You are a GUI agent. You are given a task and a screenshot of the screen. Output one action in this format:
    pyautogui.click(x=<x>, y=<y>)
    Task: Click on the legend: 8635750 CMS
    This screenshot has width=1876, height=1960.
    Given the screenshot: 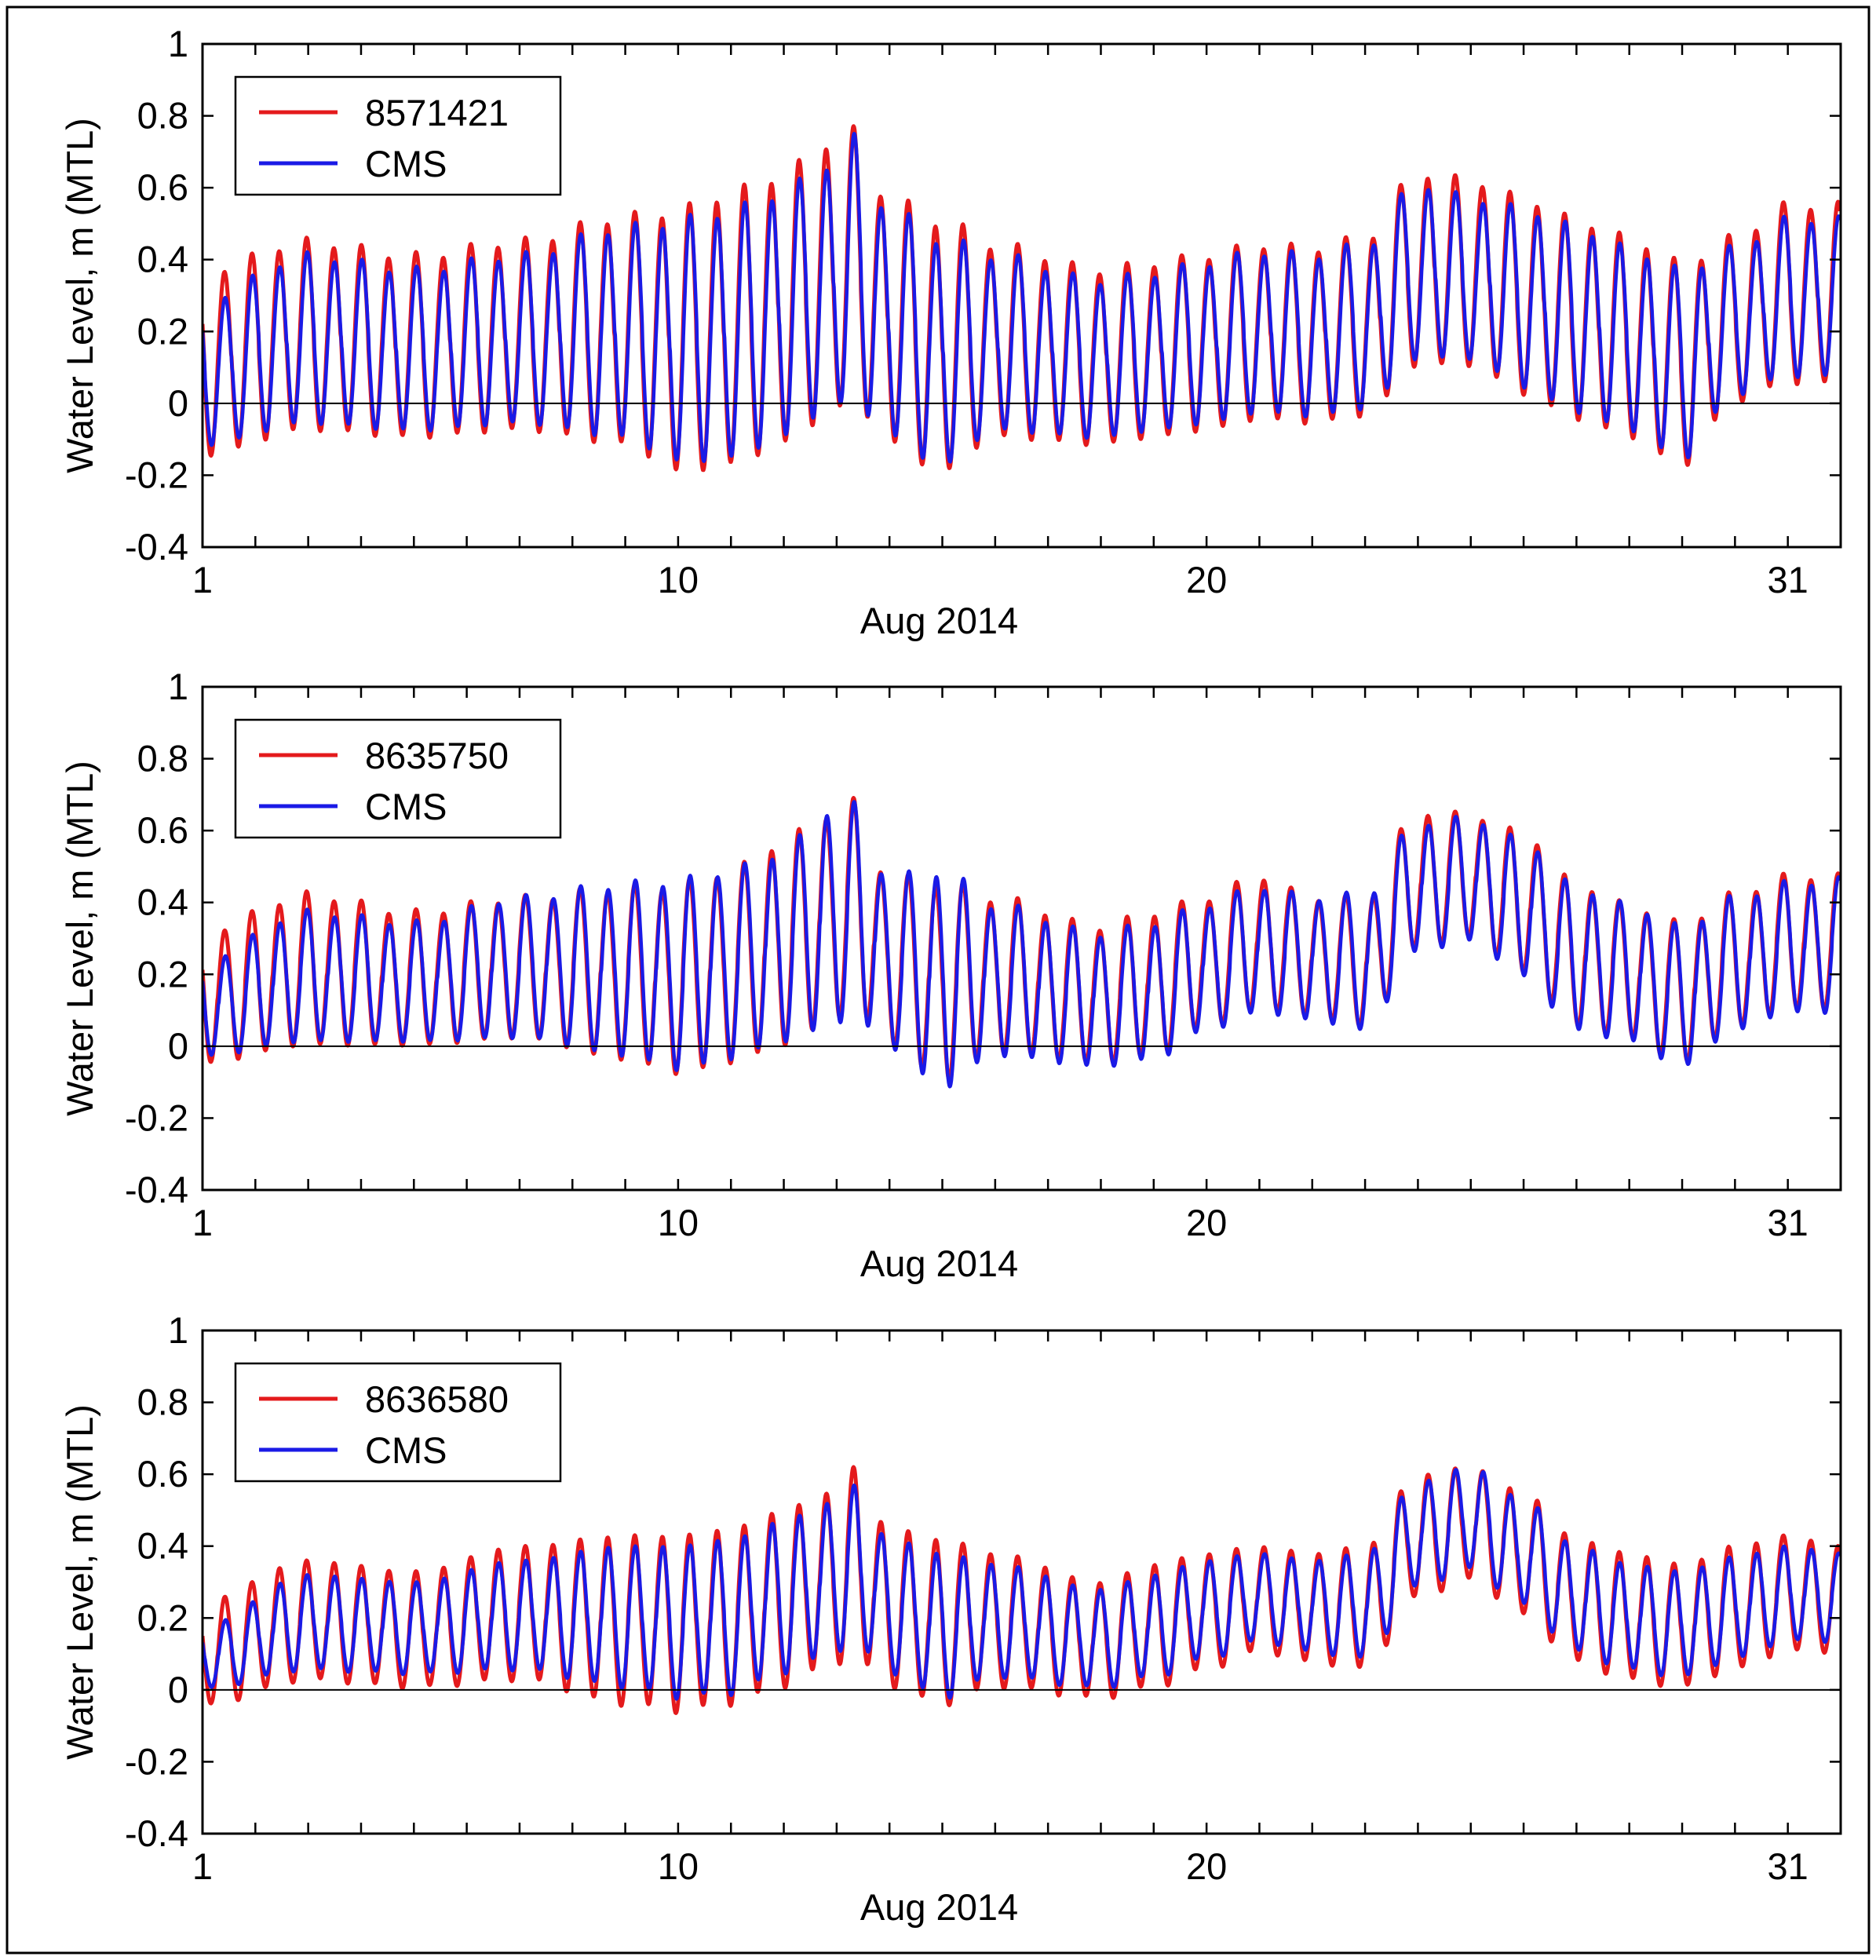 What is the action you would take?
    pyautogui.click(x=398, y=779)
    